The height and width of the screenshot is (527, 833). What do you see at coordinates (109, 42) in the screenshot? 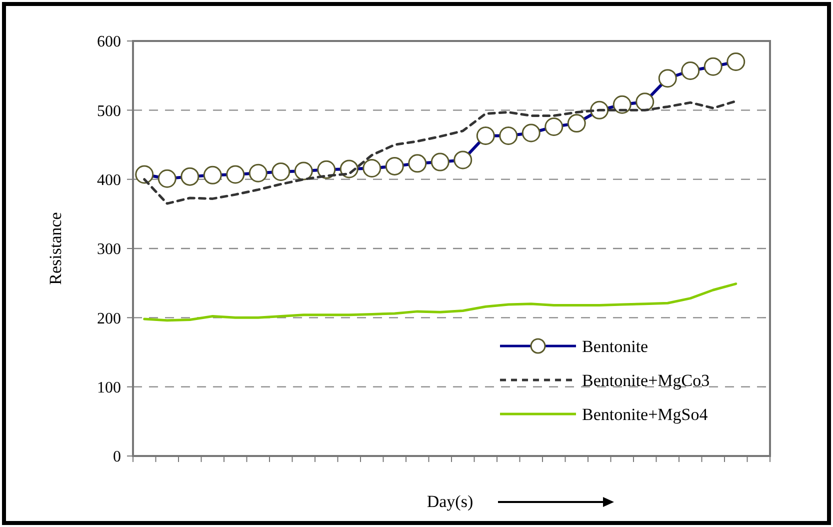
I see `y-tick-label: 600` at bounding box center [109, 42].